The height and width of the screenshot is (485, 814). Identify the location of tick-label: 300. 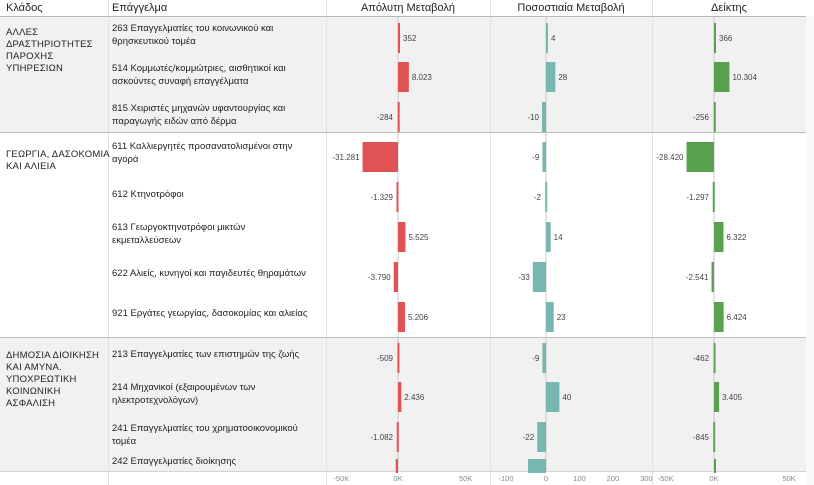
(646, 478).